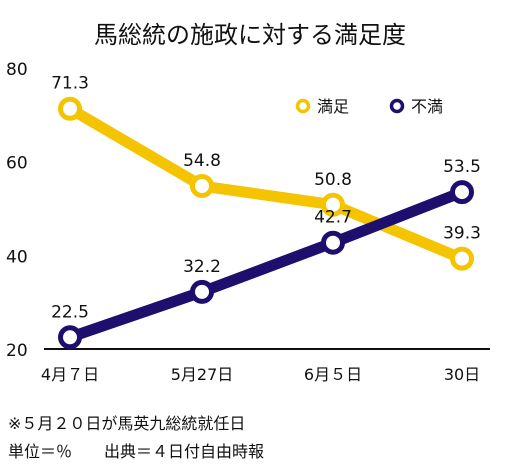  Describe the element at coordinates (127, 423) in the screenshot. I see `footnote-inauguration: ※５月２０日が馬英九総統就任日` at that location.